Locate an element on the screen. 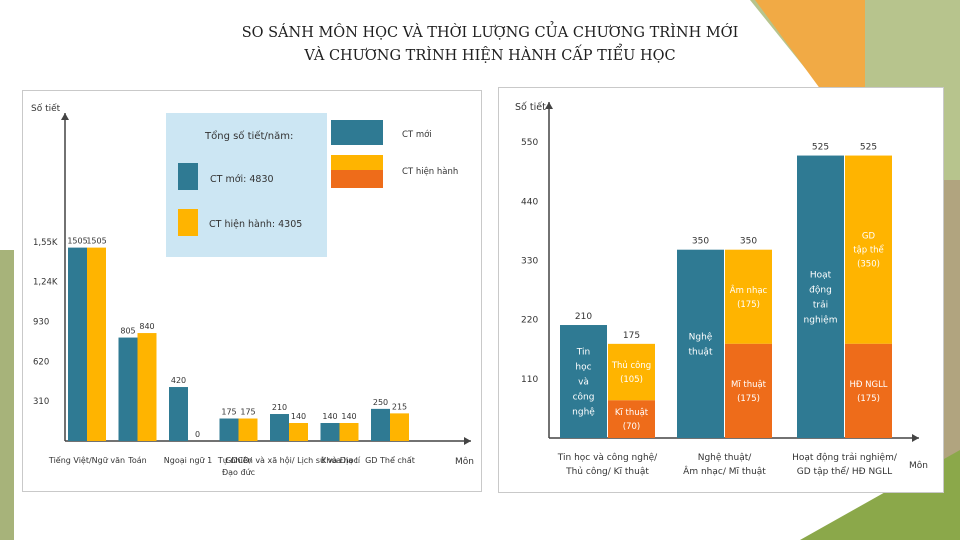 This screenshot has width=960, height=540. data-label-current: 1505 is located at coordinates (96, 241).